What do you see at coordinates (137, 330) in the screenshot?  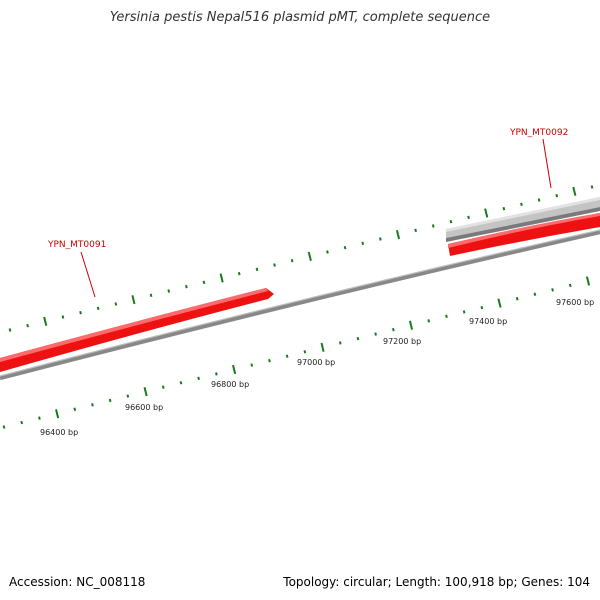 I see `gene-bar-ypn-mt0091` at bounding box center [137, 330].